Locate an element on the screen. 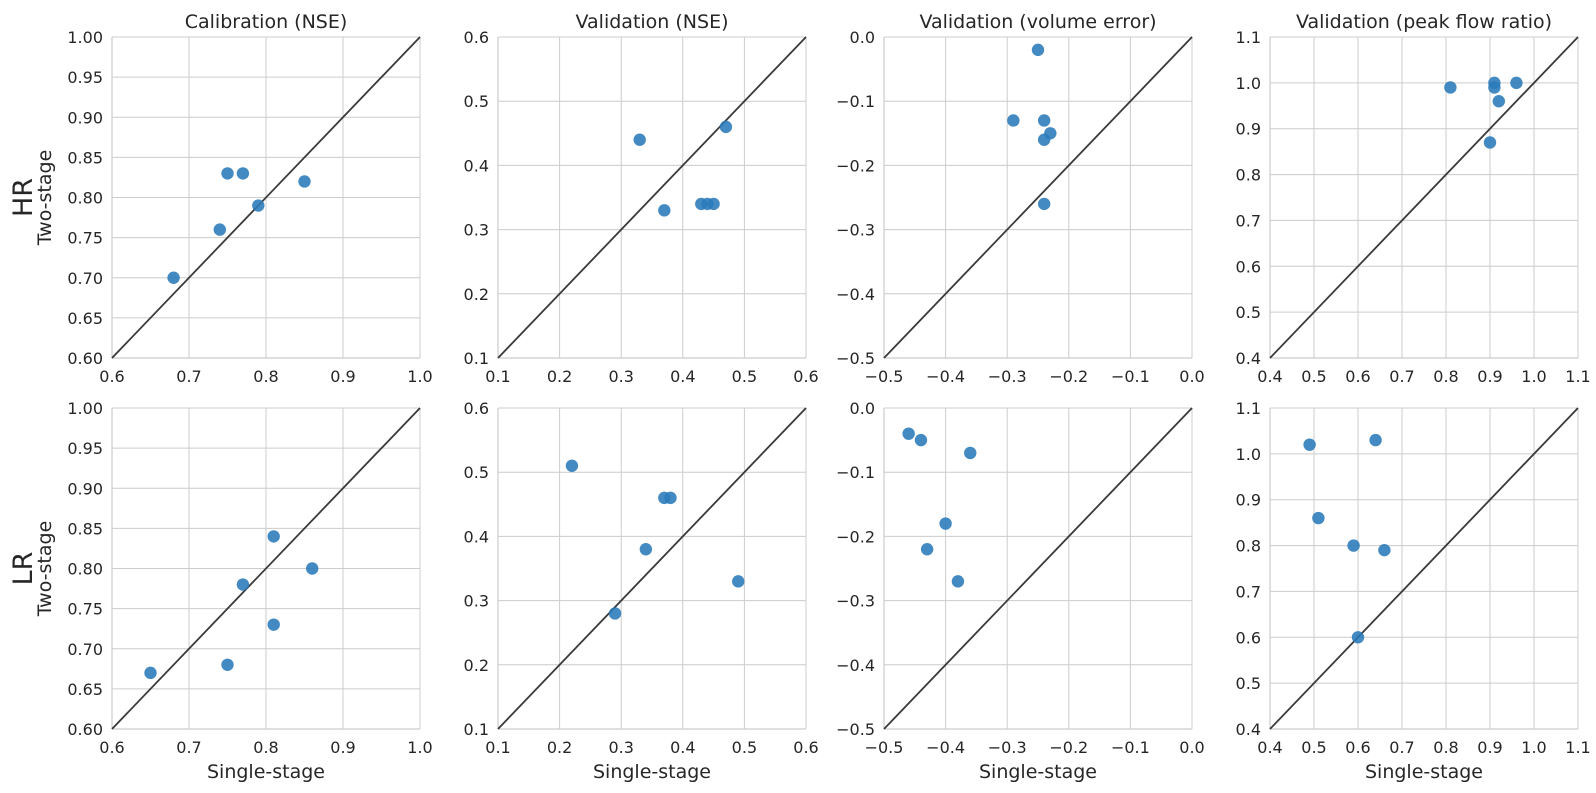 This screenshot has width=1596, height=793. panel-title: Validation (NSE) is located at coordinates (652, 22).